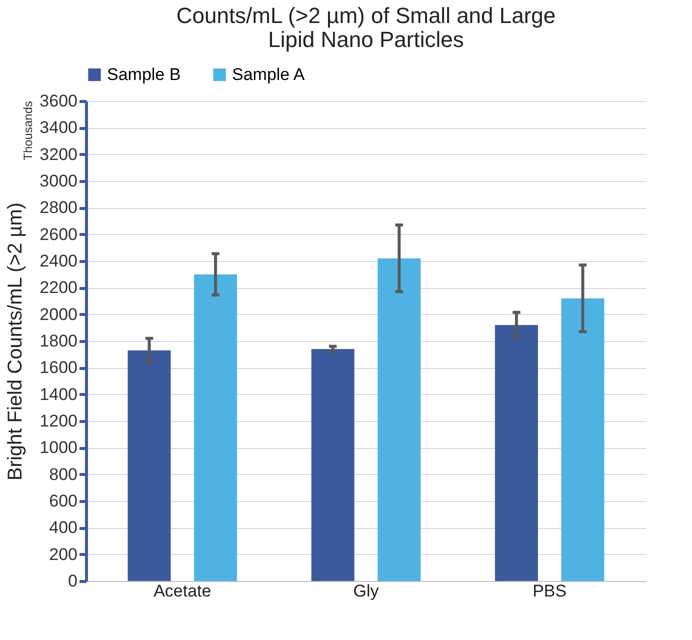 This screenshot has width=692, height=640. Describe the element at coordinates (59, 101) in the screenshot. I see `y-tick-label: 3600` at that location.